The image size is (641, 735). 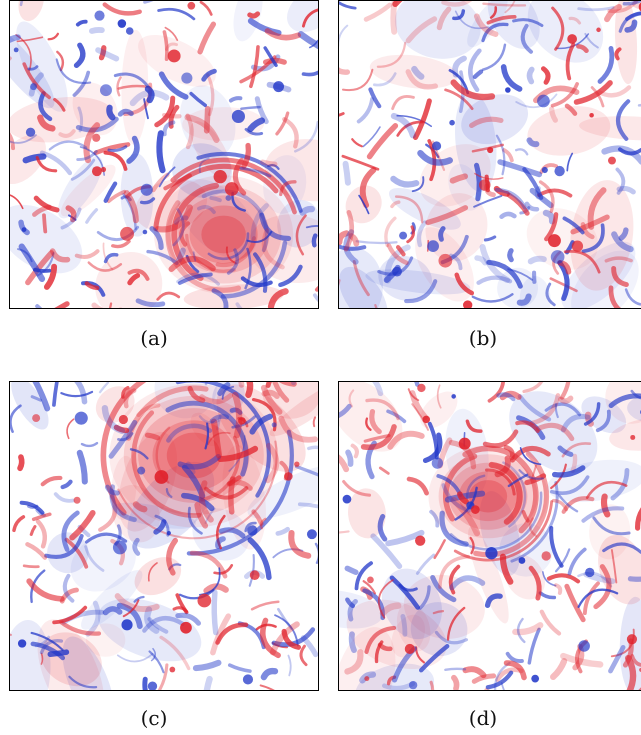 What do you see at coordinates (483, 338) in the screenshot?
I see `panel-caption-b: (b)` at bounding box center [483, 338].